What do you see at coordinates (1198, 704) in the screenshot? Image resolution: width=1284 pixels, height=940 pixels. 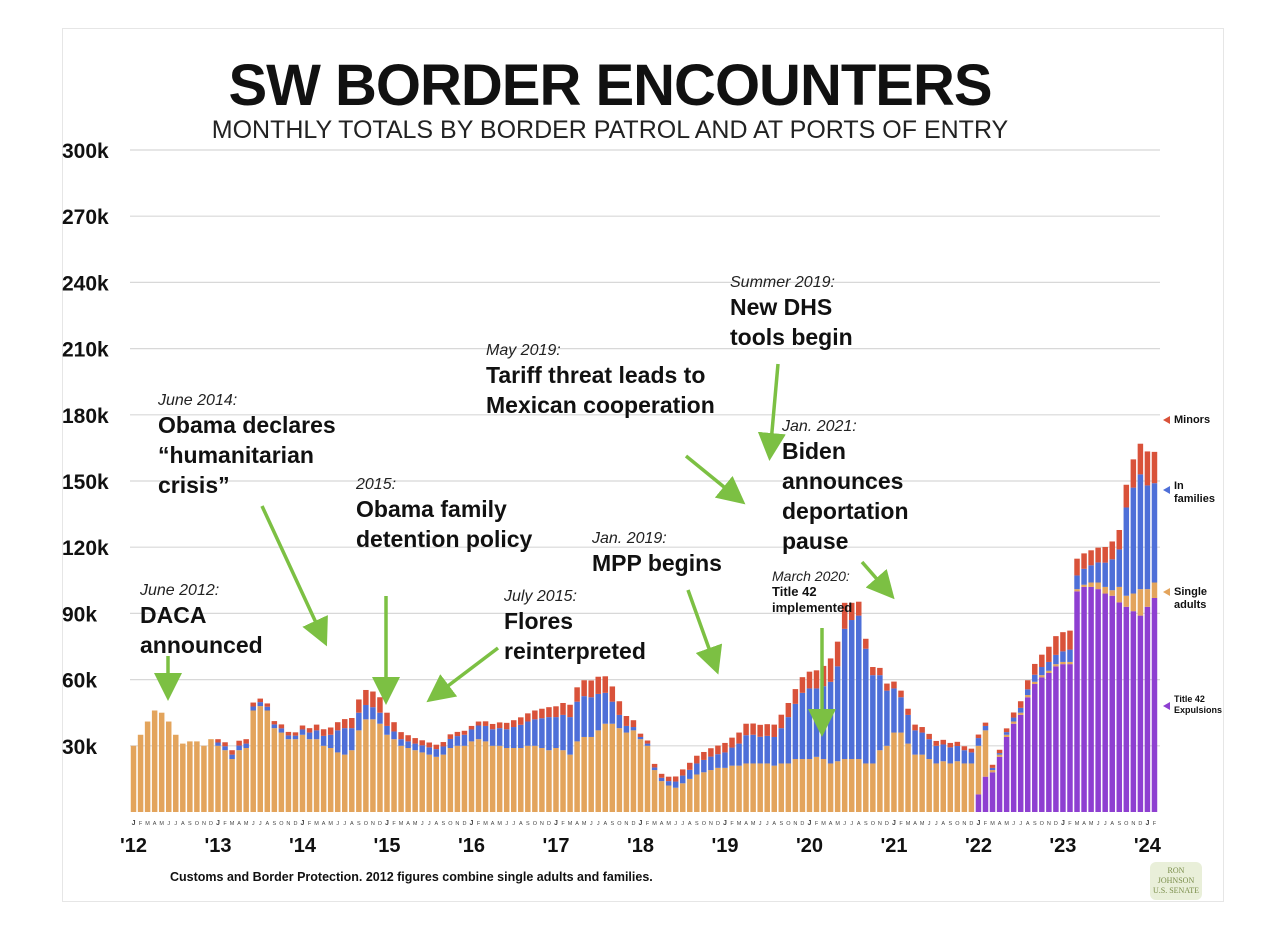 I see `legend-title42: Title 42 Expulsions` at bounding box center [1198, 704].